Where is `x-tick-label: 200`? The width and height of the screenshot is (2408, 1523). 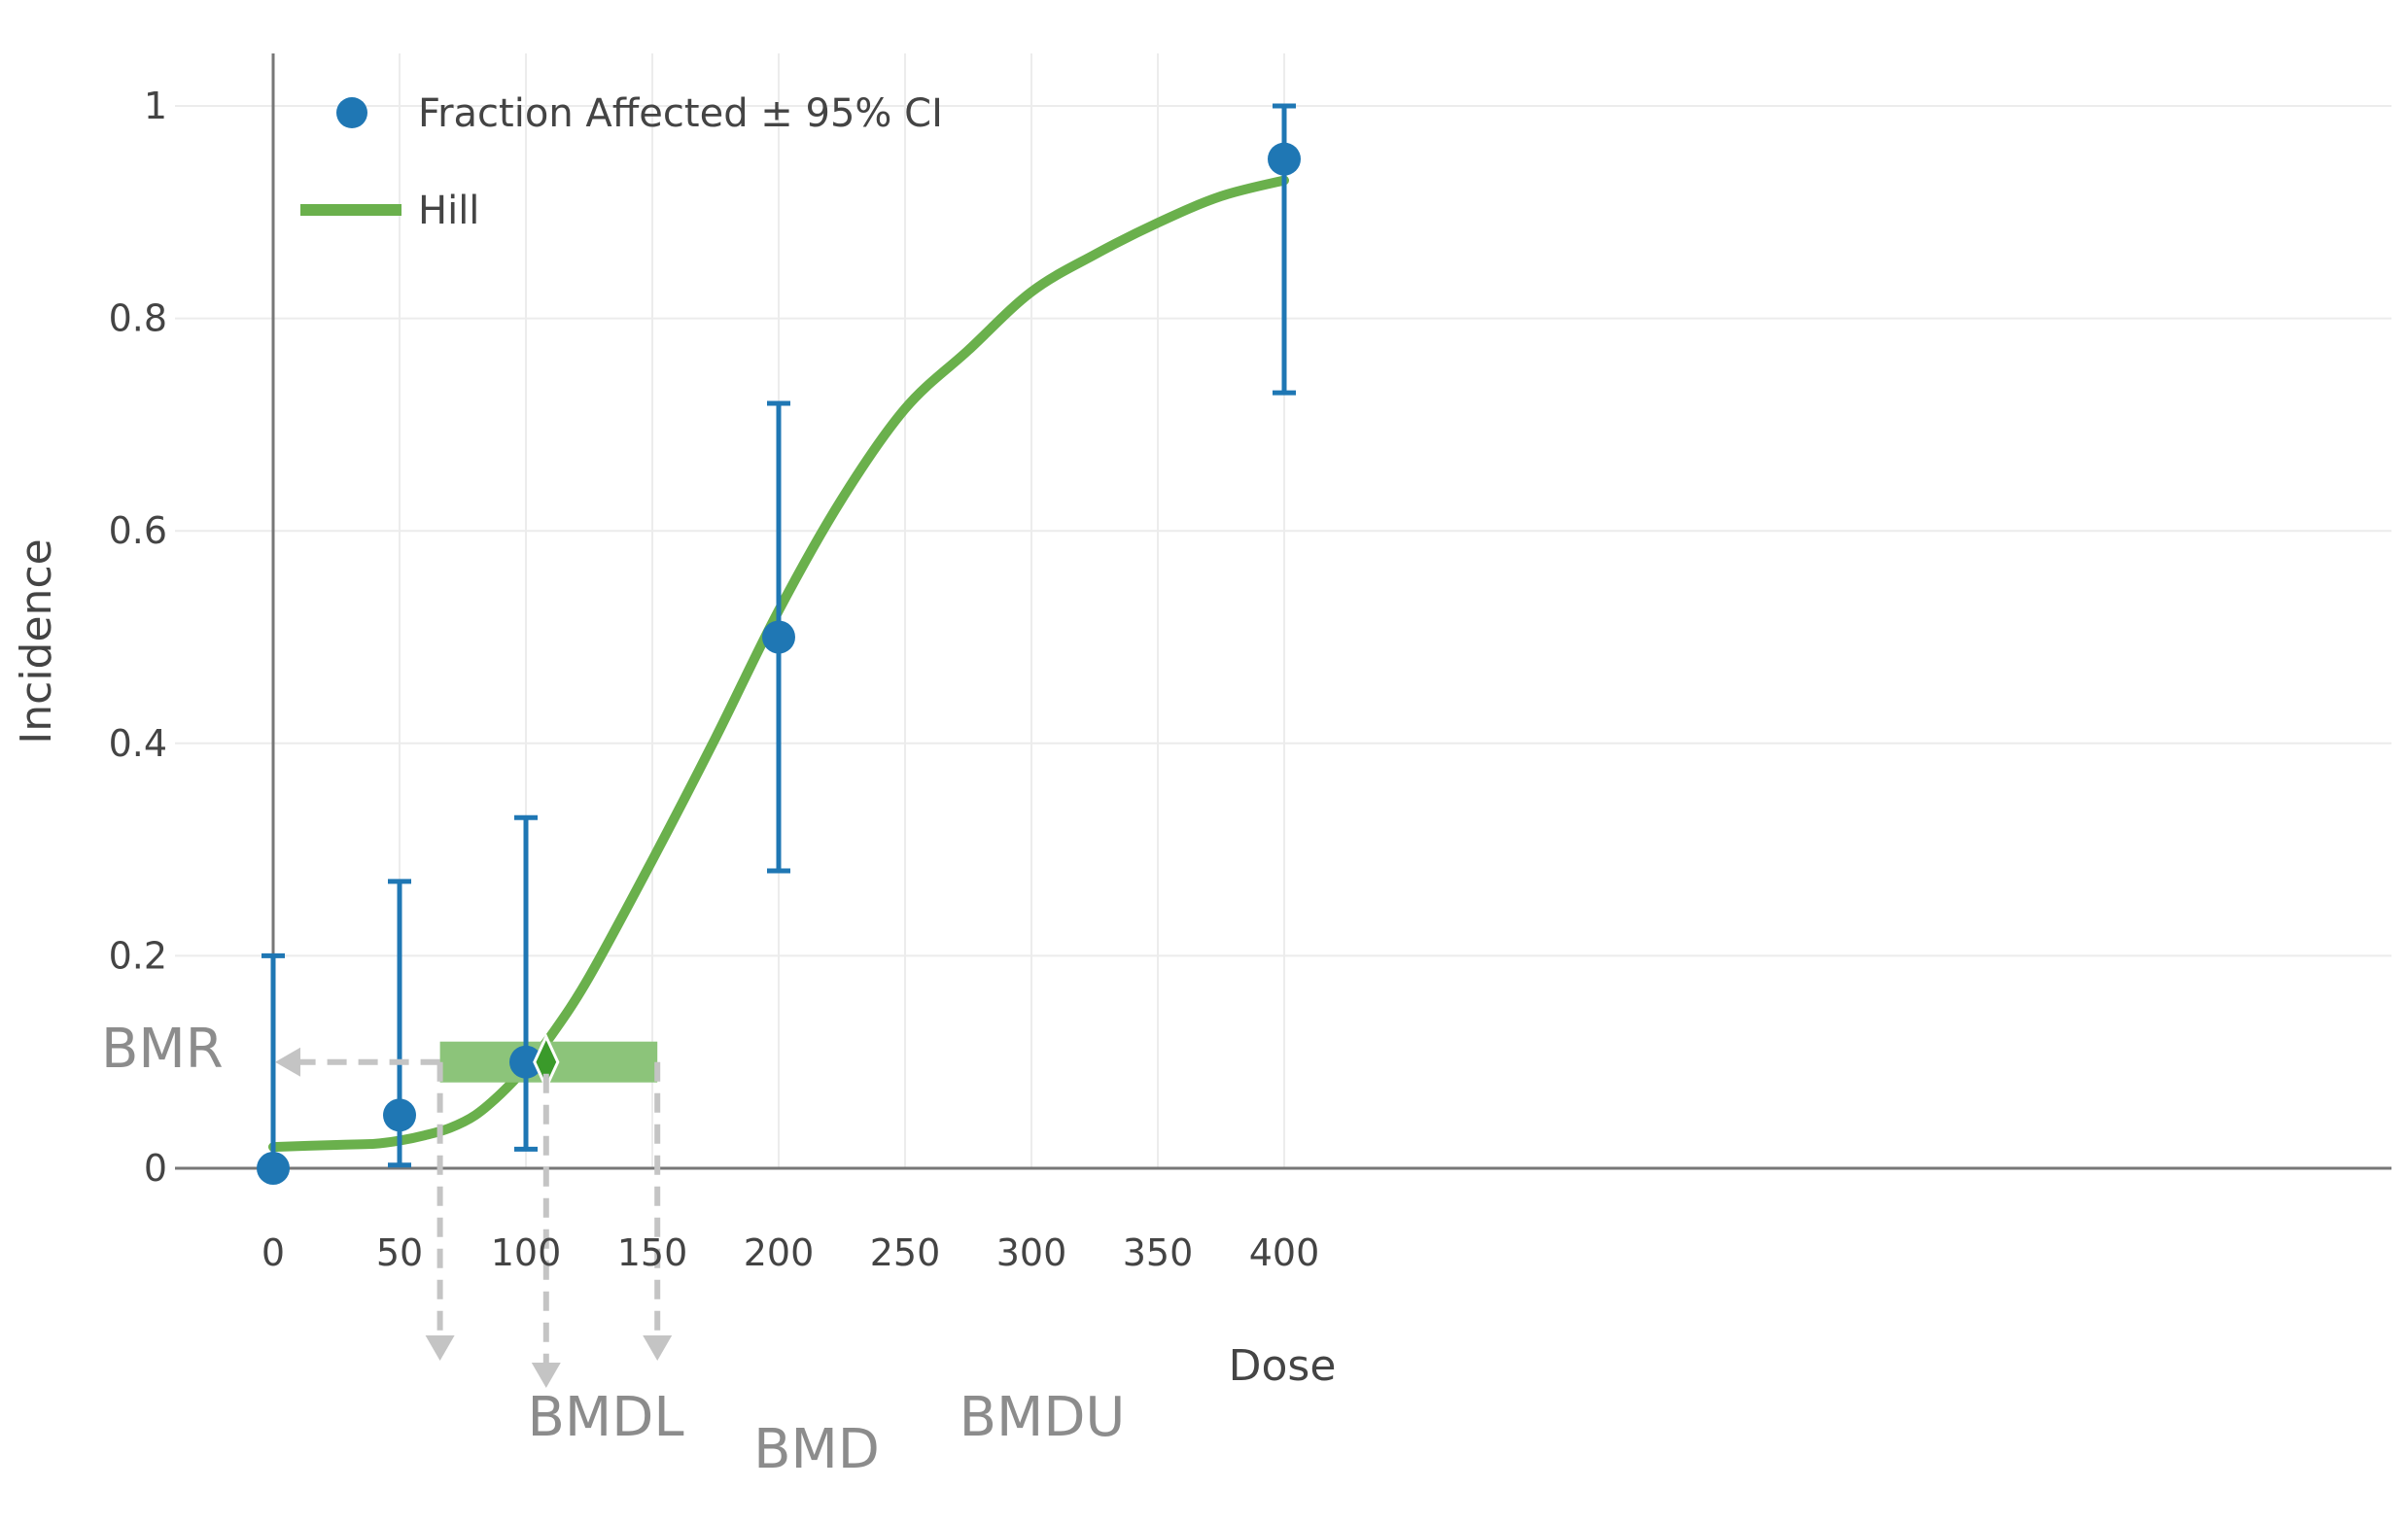
x-tick-label: 200 is located at coordinates (779, 1252).